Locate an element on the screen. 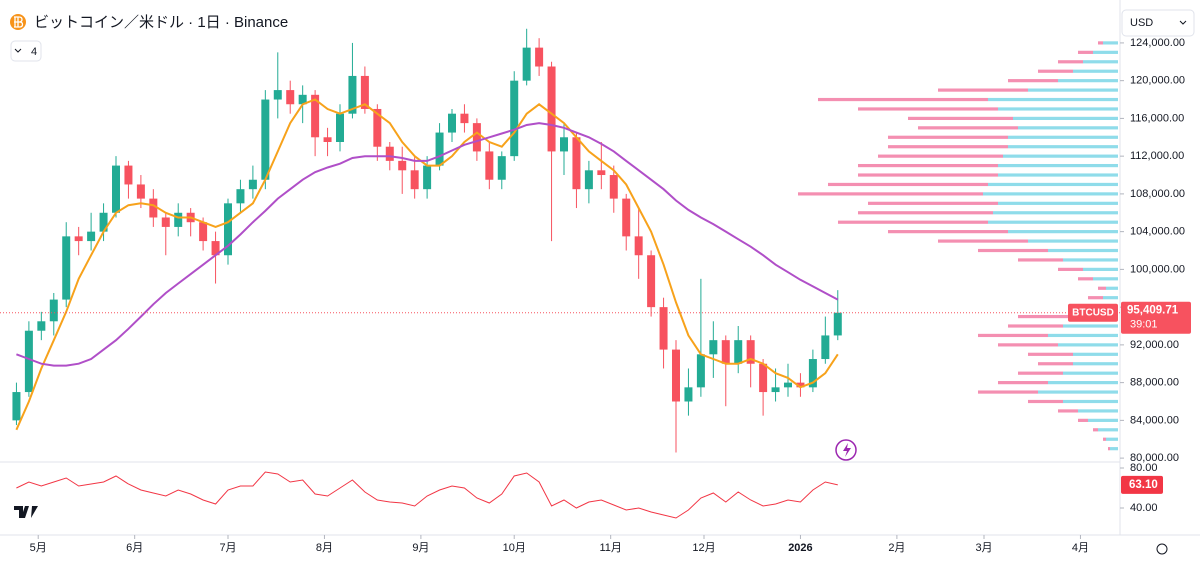 The image size is (1200, 563). x-tick-label: 5月 is located at coordinates (38, 548).